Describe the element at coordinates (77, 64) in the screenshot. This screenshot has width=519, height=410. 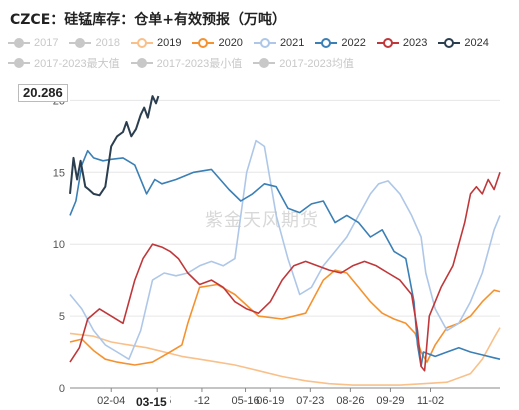
I see `legend-label: 2017-2023最大值` at that location.